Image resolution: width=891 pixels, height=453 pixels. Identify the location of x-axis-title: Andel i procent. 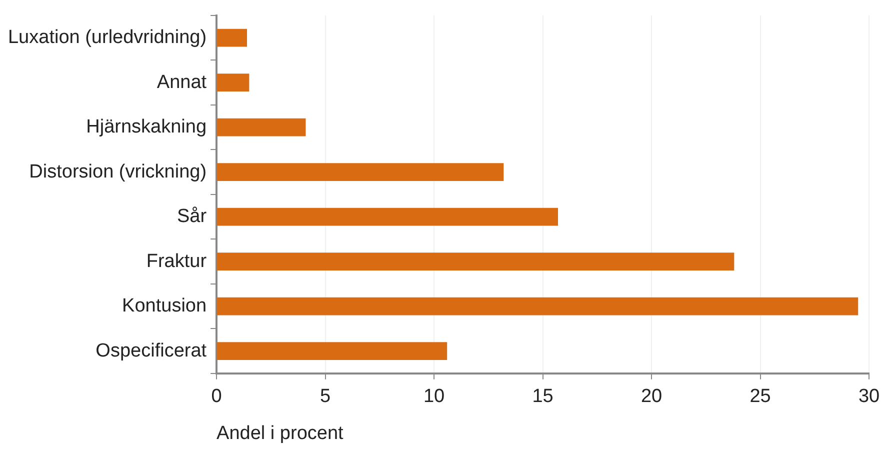
(280, 433).